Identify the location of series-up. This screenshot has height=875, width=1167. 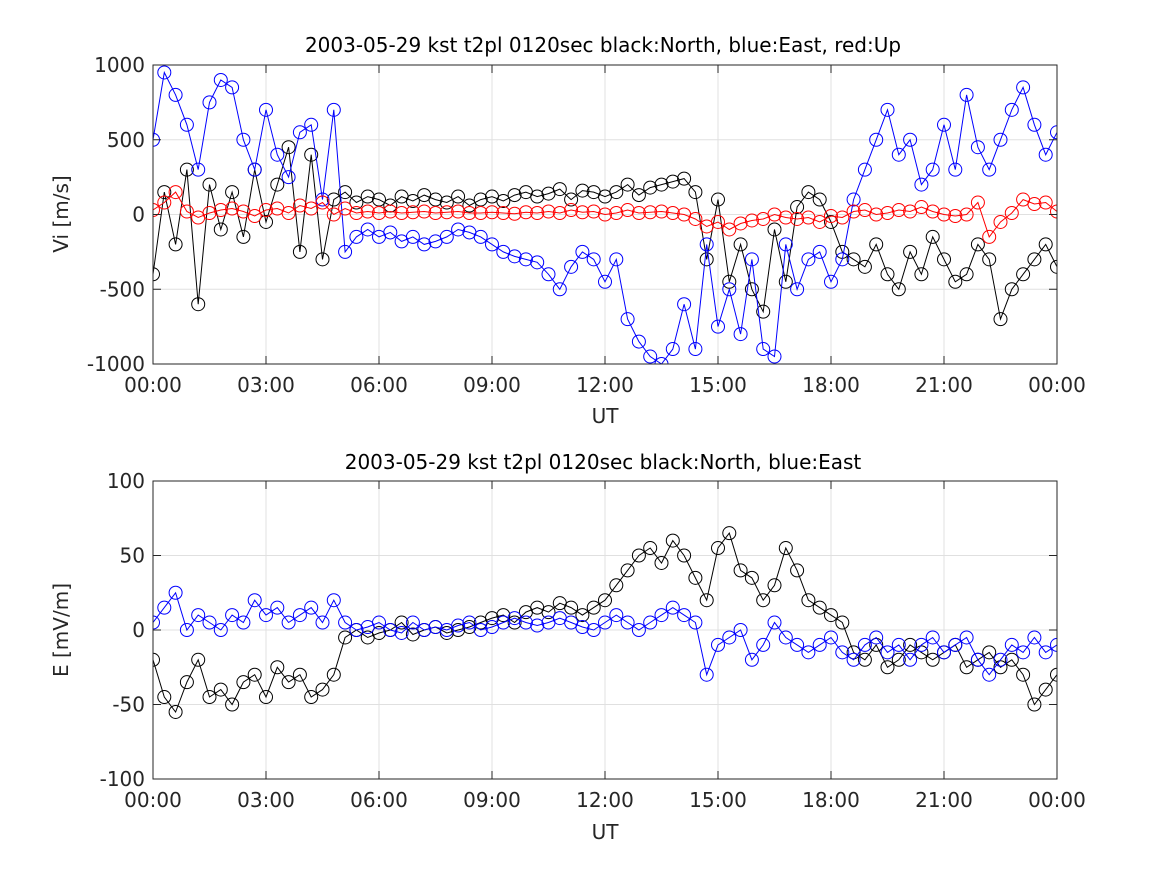
(605, 214).